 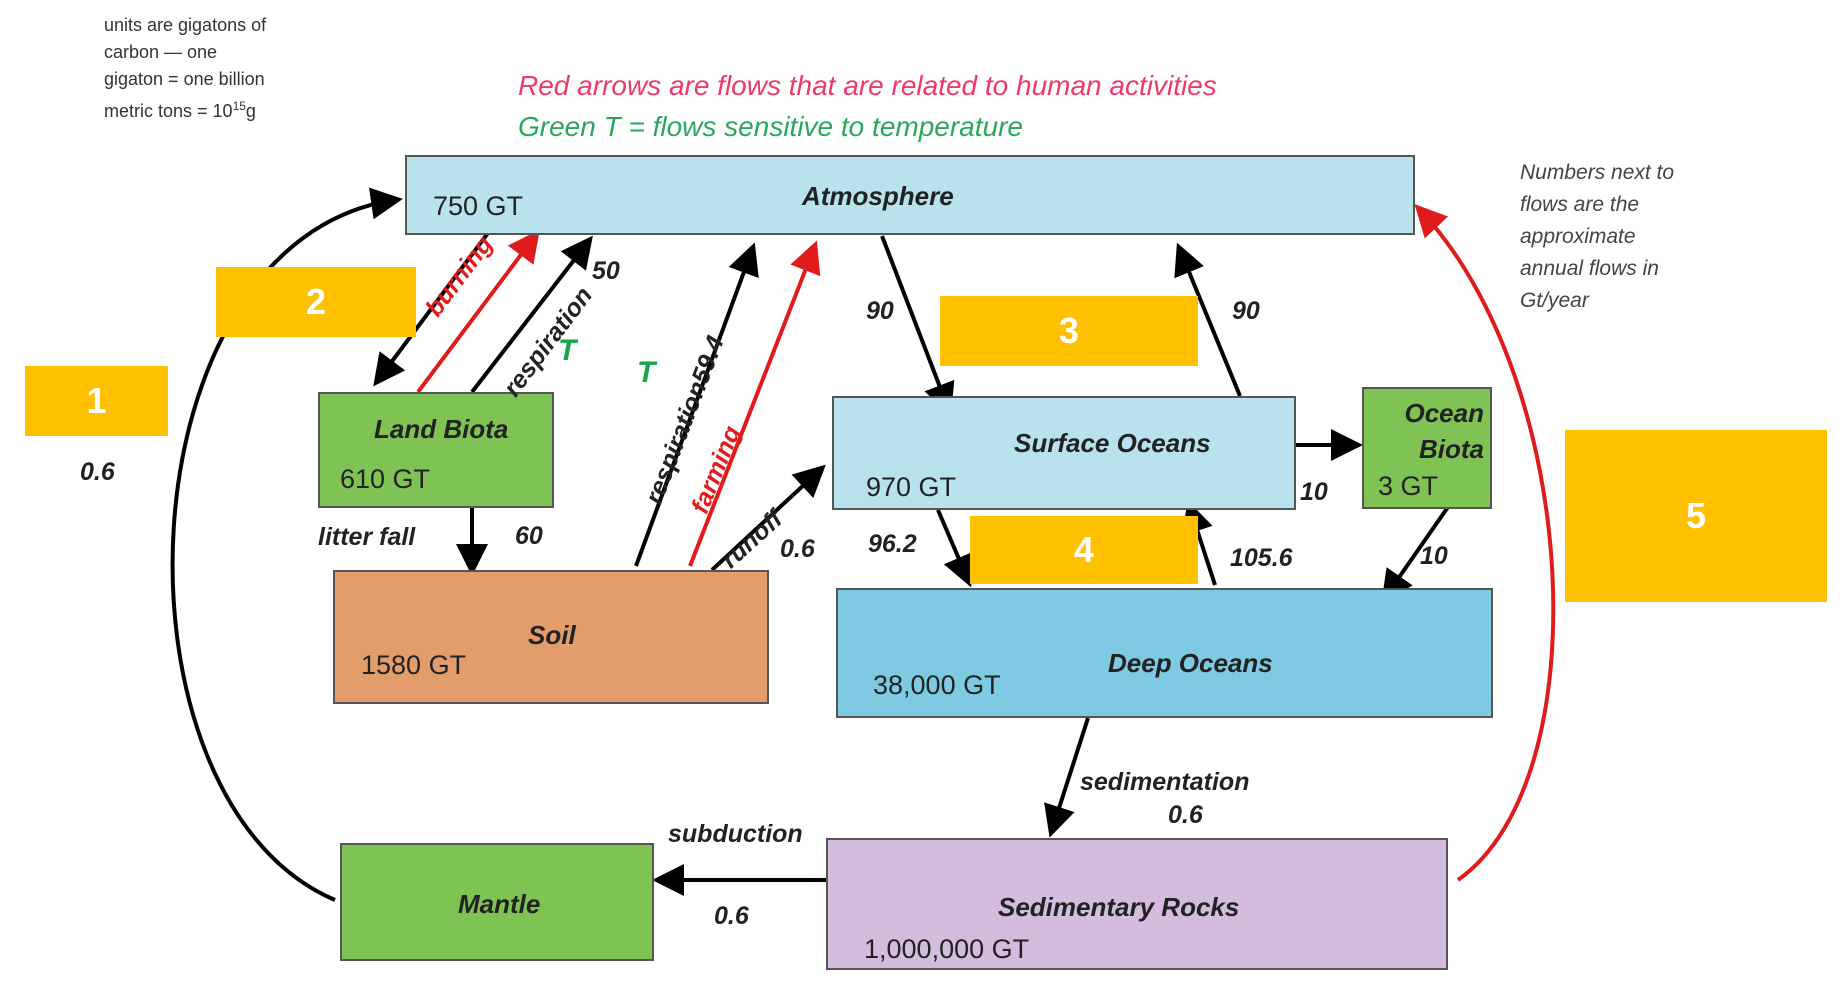 I want to click on atmosphere-box: 750 GT Atmosphere, so click(x=910, y=195).